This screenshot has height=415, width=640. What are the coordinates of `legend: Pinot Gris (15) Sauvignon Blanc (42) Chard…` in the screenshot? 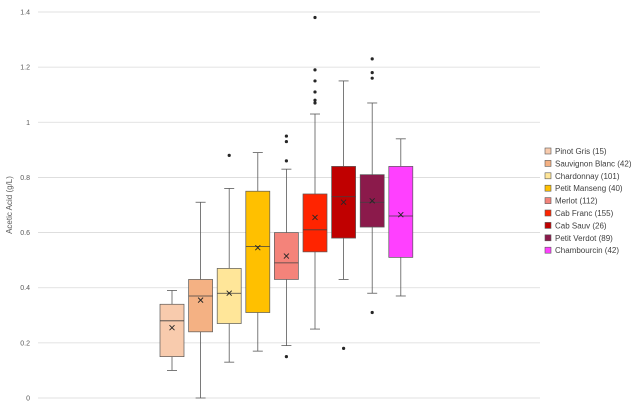 It's located at (588, 201).